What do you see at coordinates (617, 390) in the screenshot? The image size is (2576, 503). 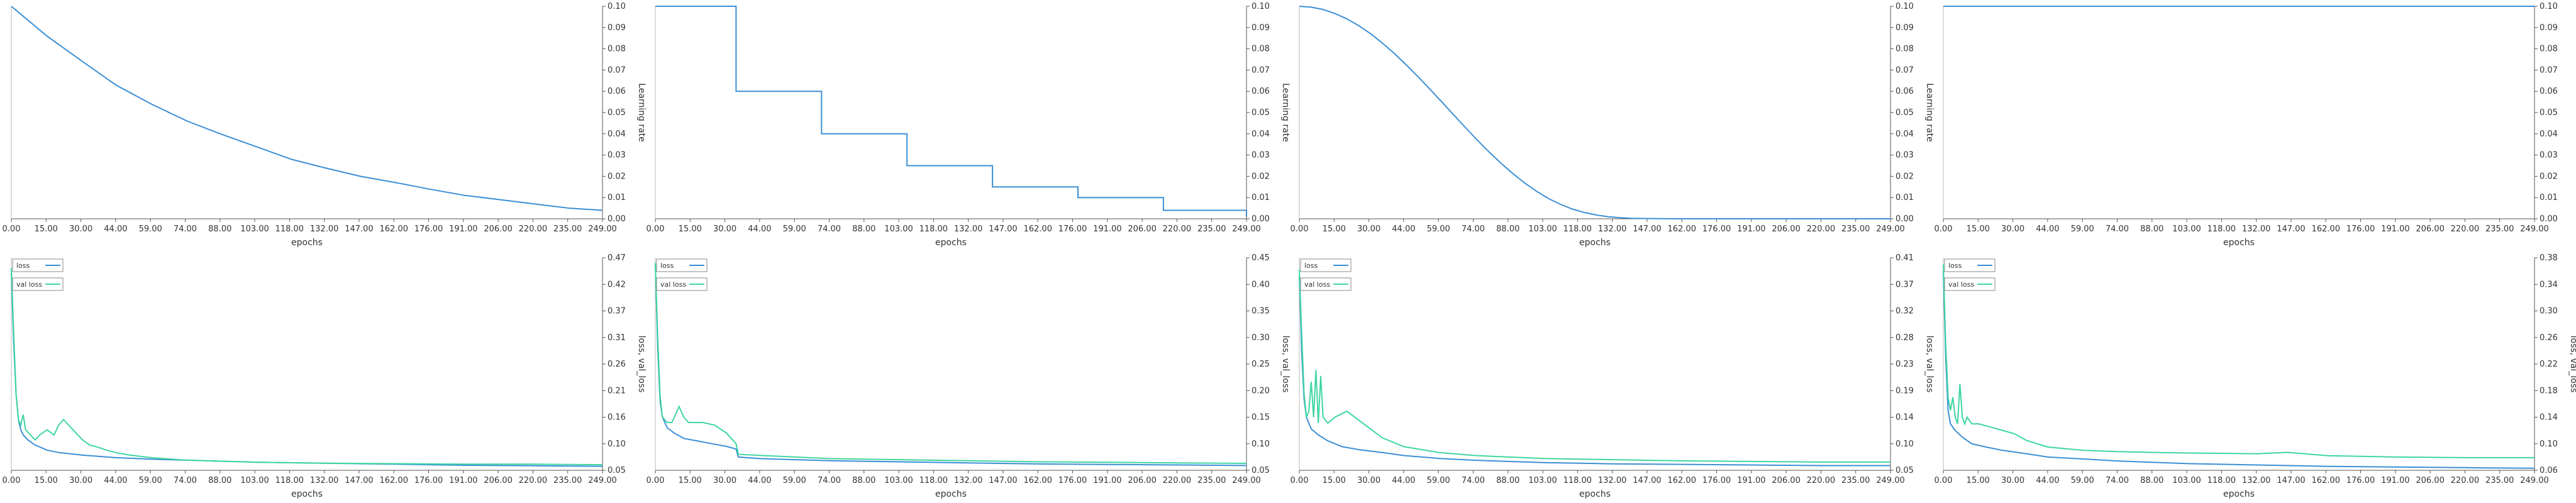 I see `y-tick-label: 0.21` at bounding box center [617, 390].